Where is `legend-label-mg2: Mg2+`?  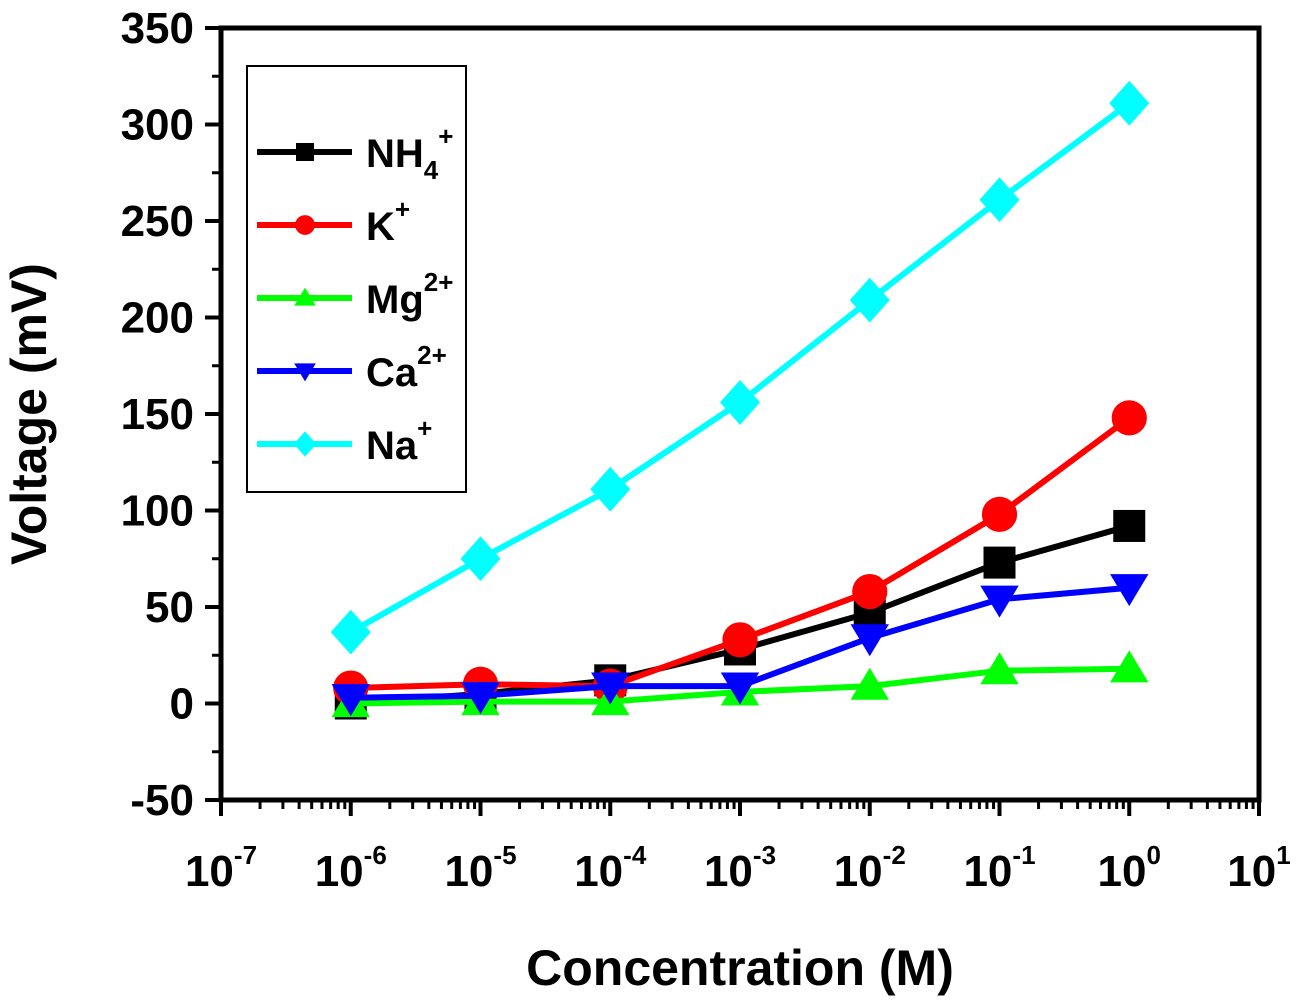 legend-label-mg2: Mg2+ is located at coordinates (409, 294).